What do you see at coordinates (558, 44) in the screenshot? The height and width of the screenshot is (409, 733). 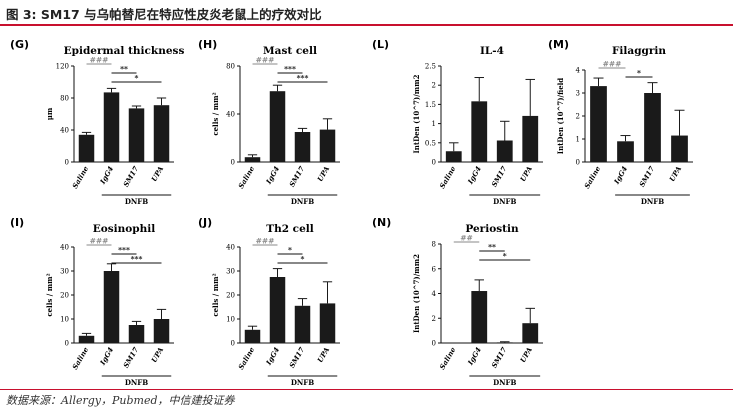 I see `panel-letter: (M)` at bounding box center [558, 44].